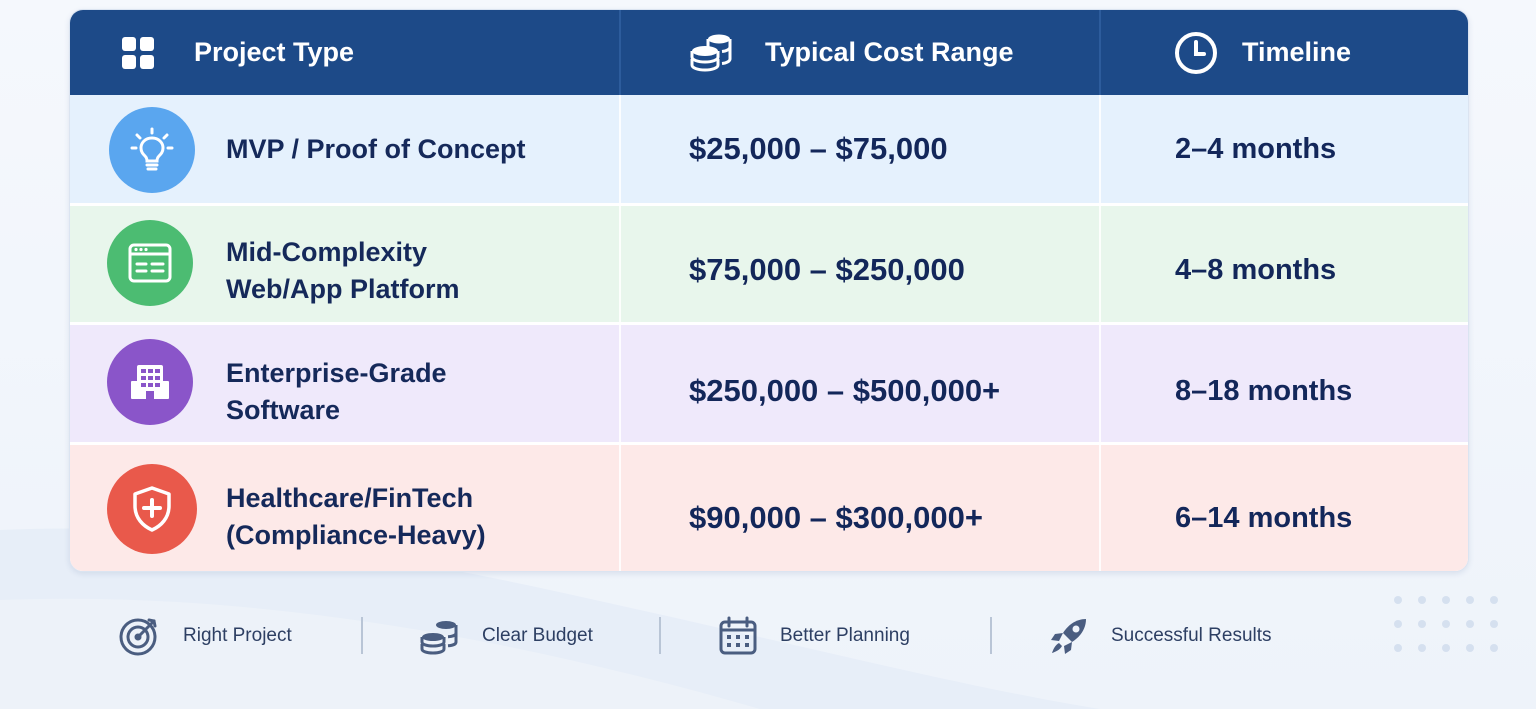 The image size is (1536, 709). I want to click on cost-range-value: $75,000 – $250,000, so click(827, 269).